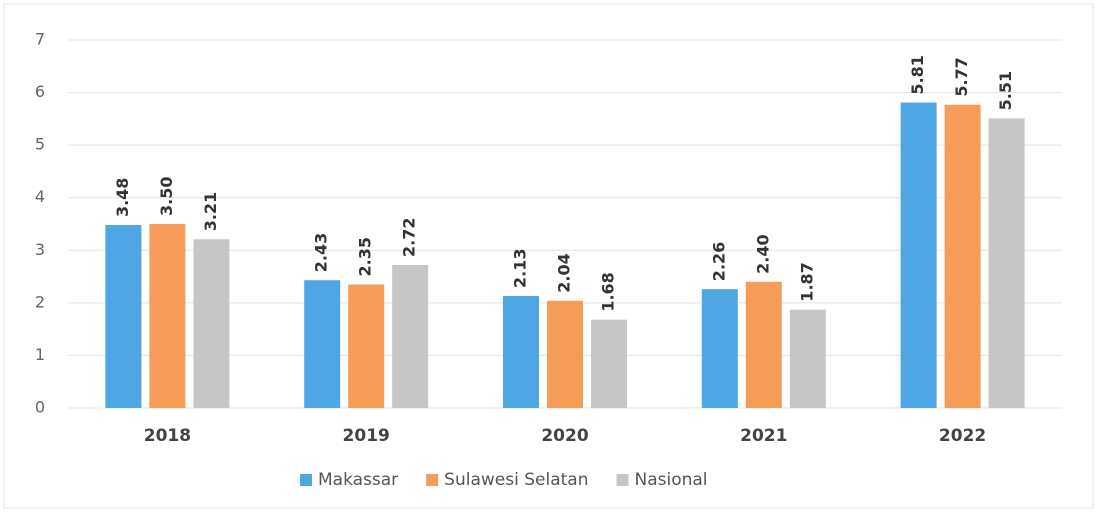 The width and height of the screenshot is (1097, 512). What do you see at coordinates (40, 354) in the screenshot?
I see `y-tick-label: 1` at bounding box center [40, 354].